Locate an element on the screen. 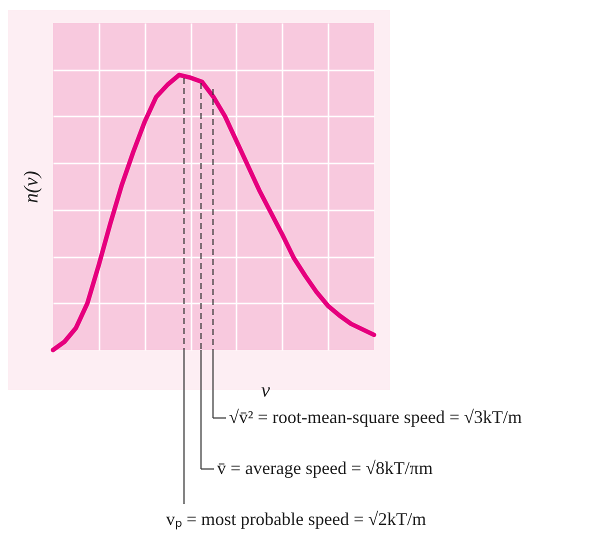 This screenshot has width=616, height=535. y-axis-title: n(v) is located at coordinates (31, 187).